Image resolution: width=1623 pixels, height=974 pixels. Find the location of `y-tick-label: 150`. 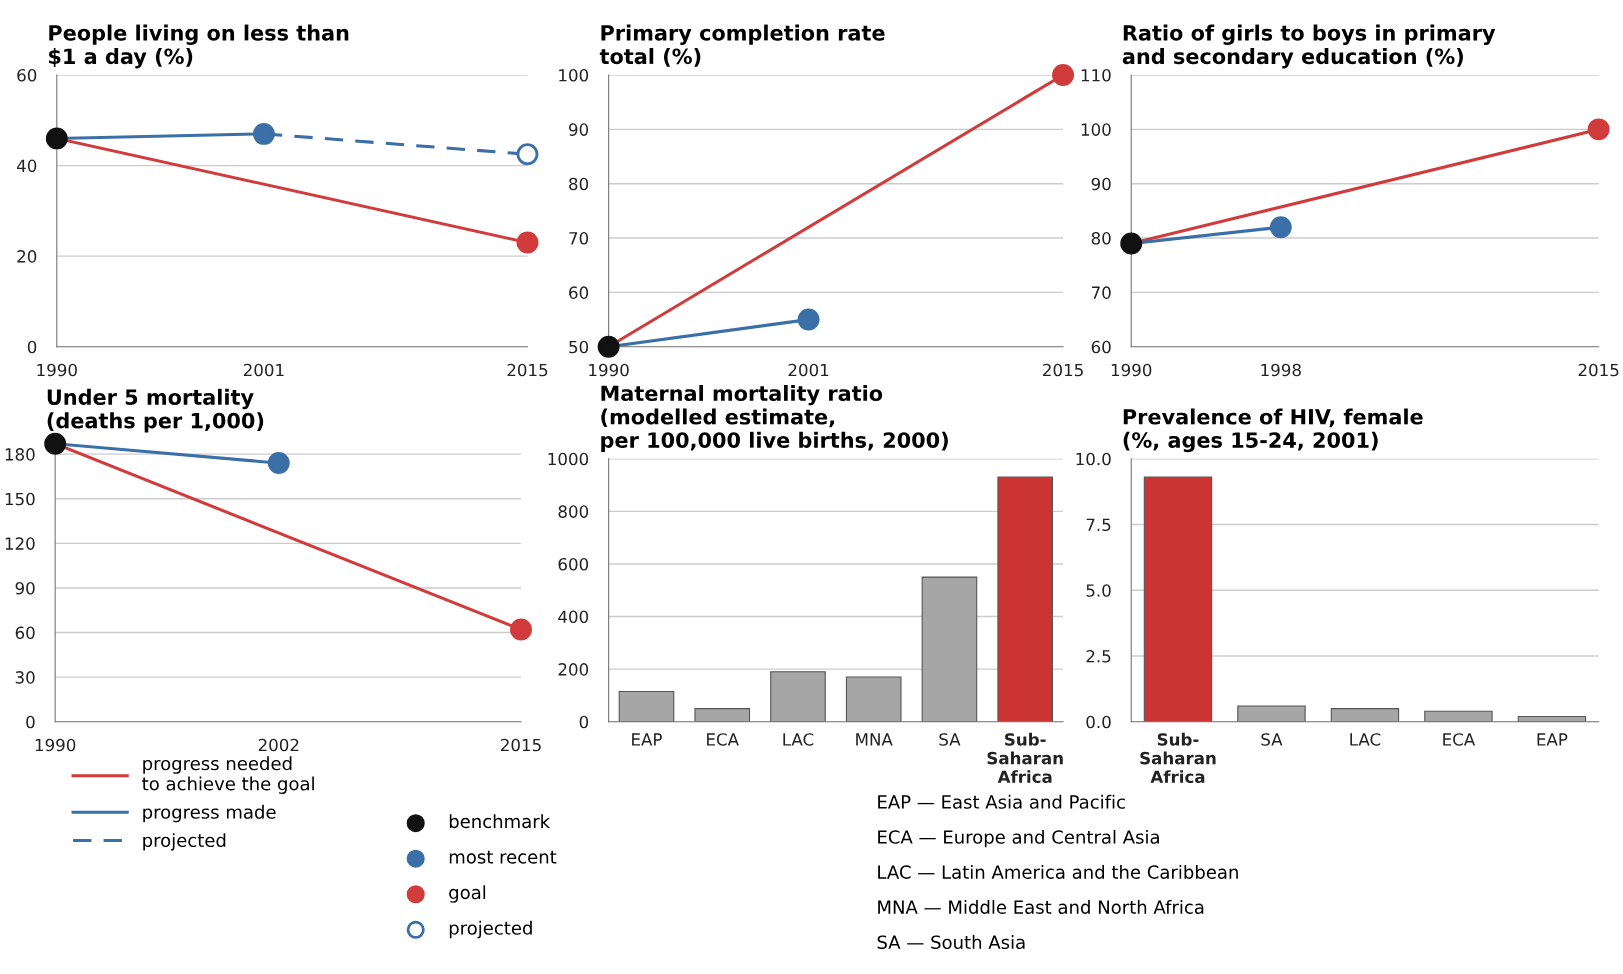

y-tick-label: 150 is located at coordinates (20, 499).